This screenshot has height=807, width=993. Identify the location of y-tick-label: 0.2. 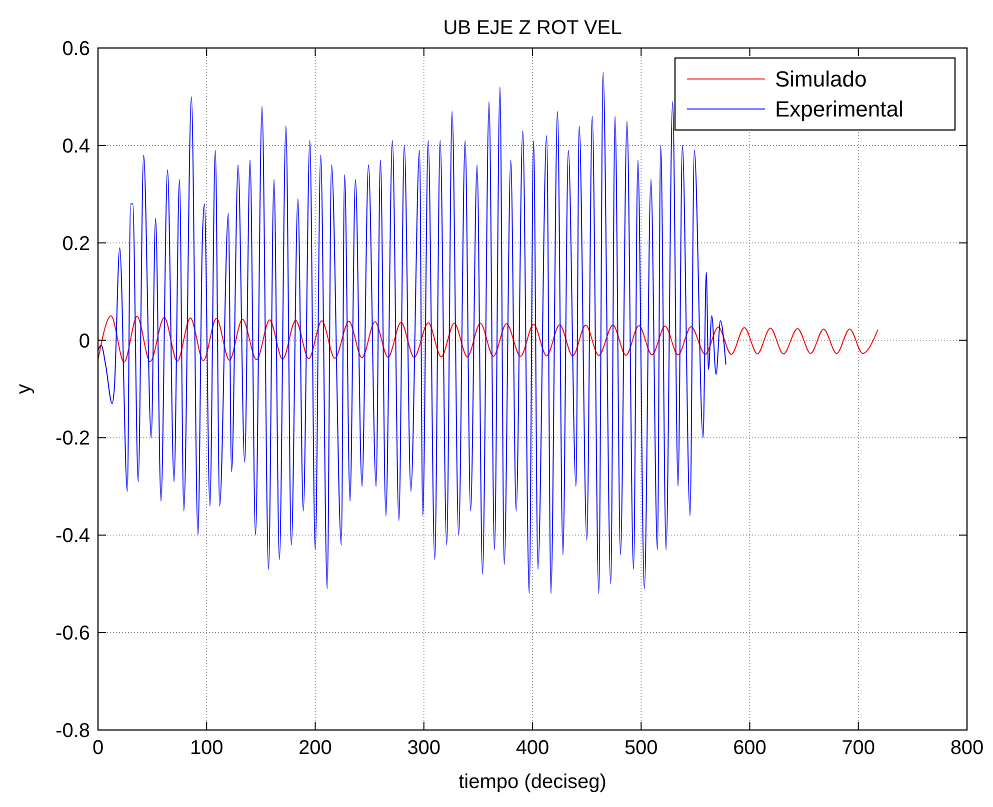
(76, 243).